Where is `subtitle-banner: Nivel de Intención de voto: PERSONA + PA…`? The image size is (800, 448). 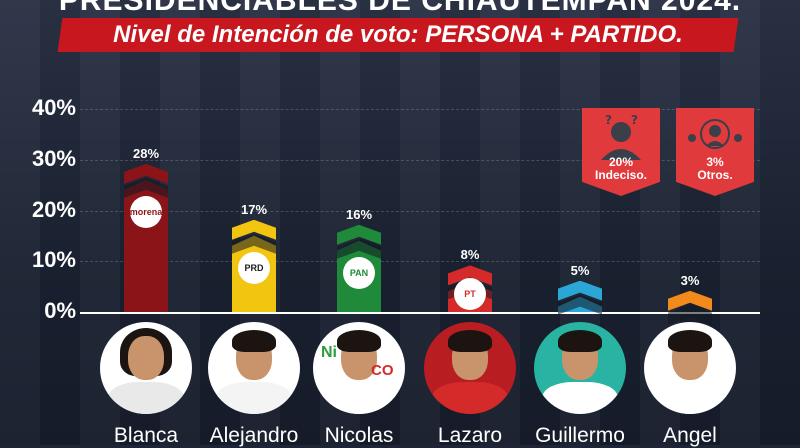 subtitle-banner: Nivel de Intención de voto: PERSONA + PA… is located at coordinates (398, 35).